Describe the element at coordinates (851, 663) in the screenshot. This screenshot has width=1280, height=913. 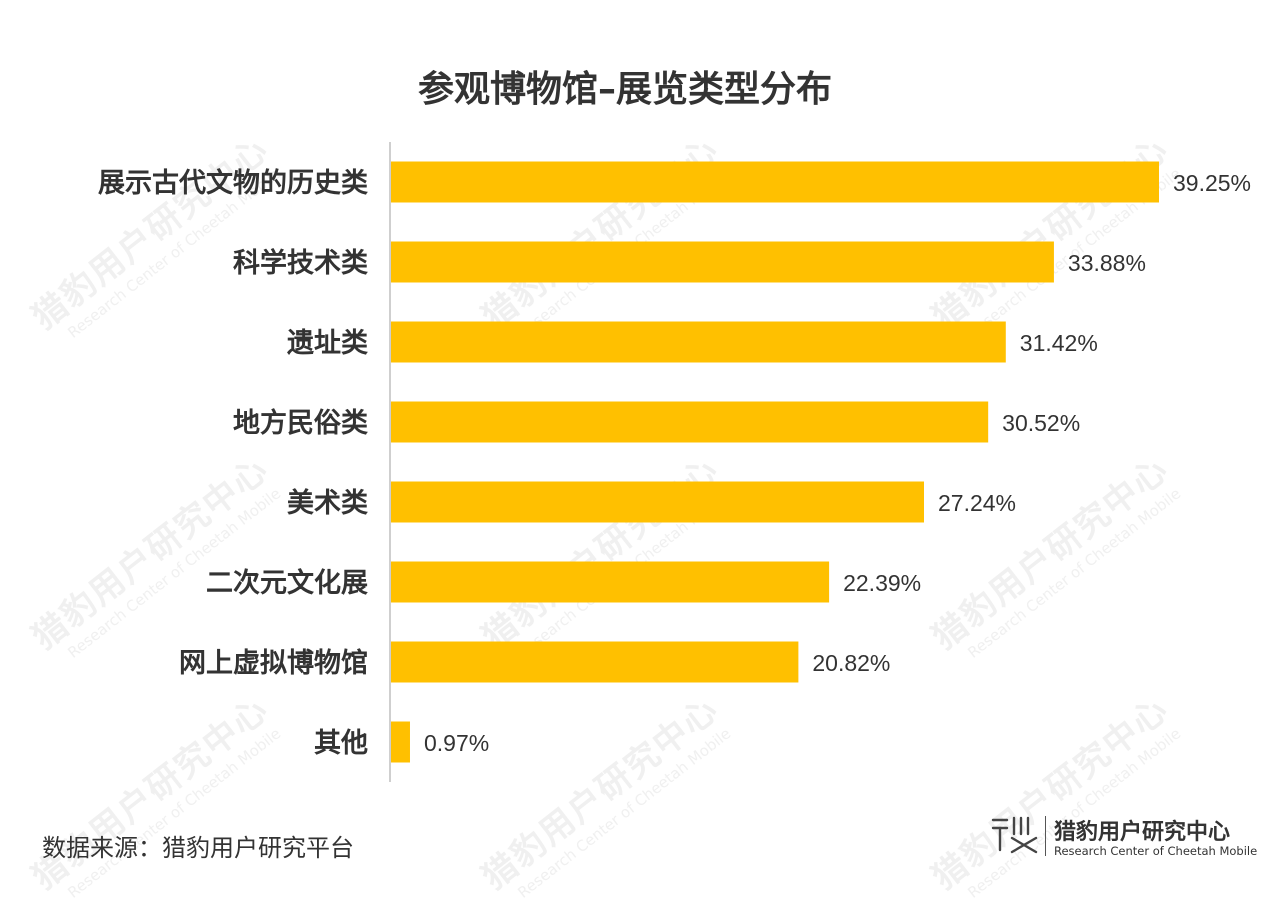
I see `value-label: 20.82%` at that location.